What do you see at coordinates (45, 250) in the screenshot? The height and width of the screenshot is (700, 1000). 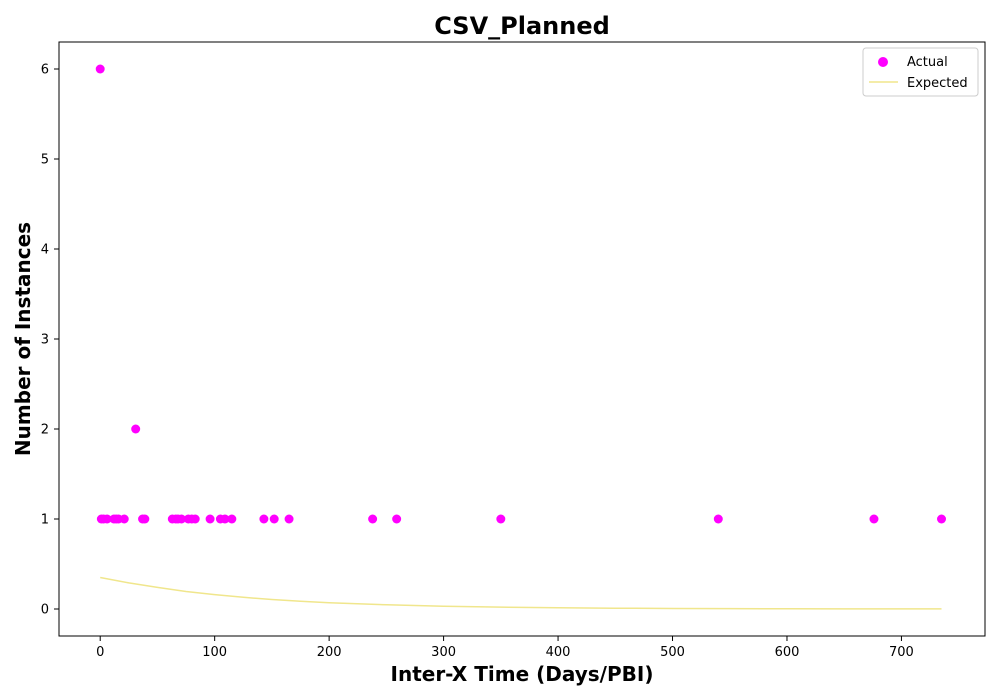 I see `y-tick-label: 4` at bounding box center [45, 250].